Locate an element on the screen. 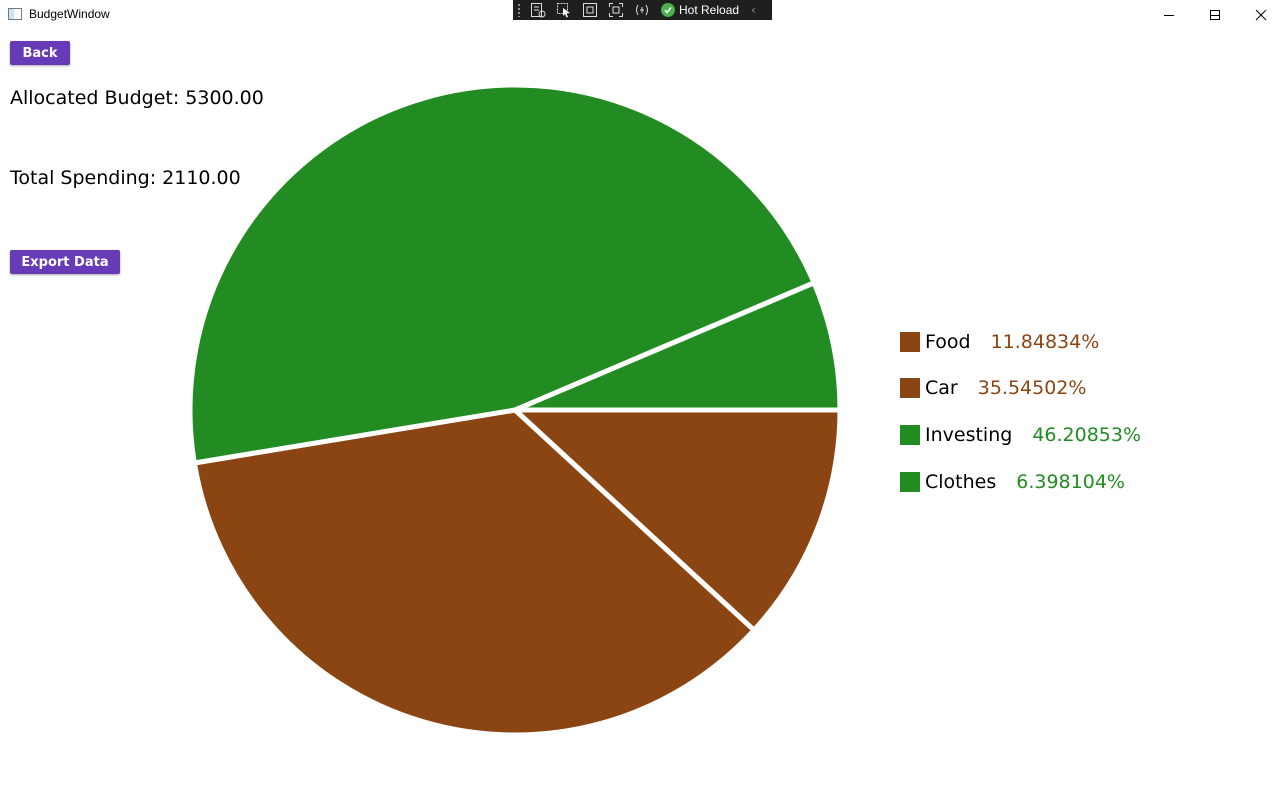 The width and height of the screenshot is (1284, 791). total-spending-text: Total Spending: 2110.00 is located at coordinates (125, 178).